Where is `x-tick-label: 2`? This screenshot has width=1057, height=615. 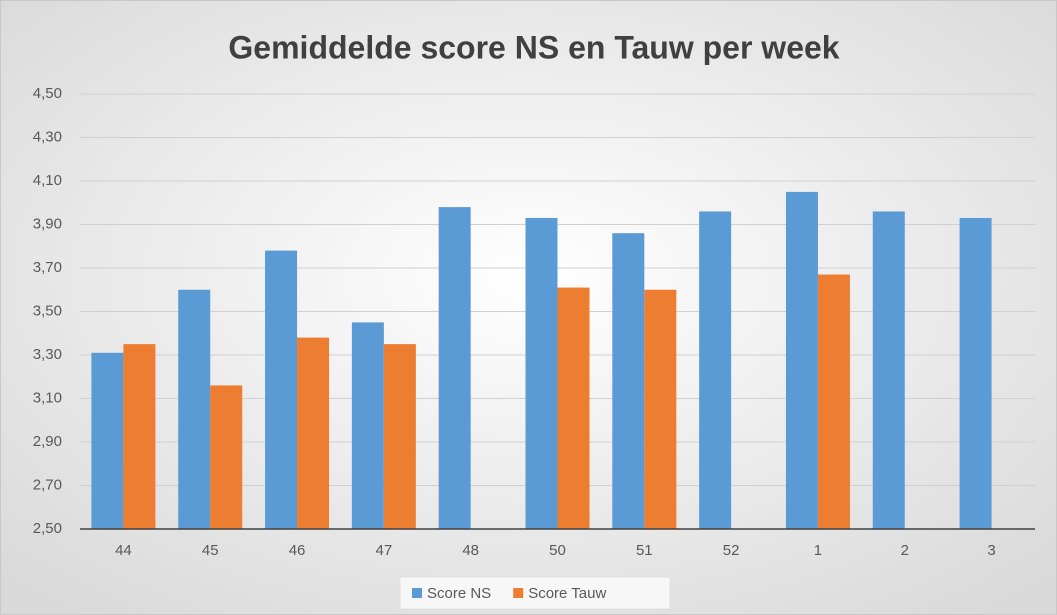 x-tick-label: 2 is located at coordinates (905, 550).